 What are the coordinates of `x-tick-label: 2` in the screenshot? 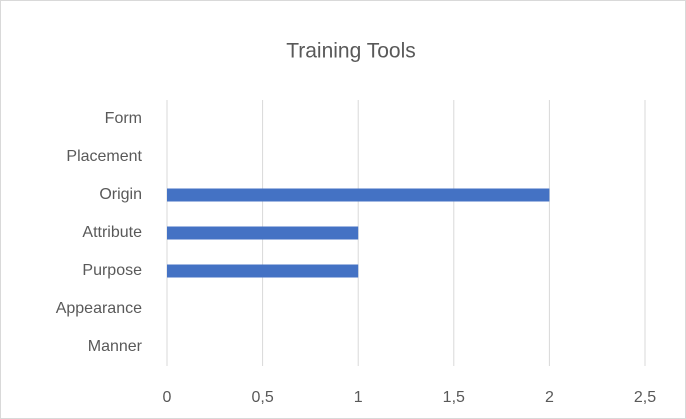 It's located at (549, 397).